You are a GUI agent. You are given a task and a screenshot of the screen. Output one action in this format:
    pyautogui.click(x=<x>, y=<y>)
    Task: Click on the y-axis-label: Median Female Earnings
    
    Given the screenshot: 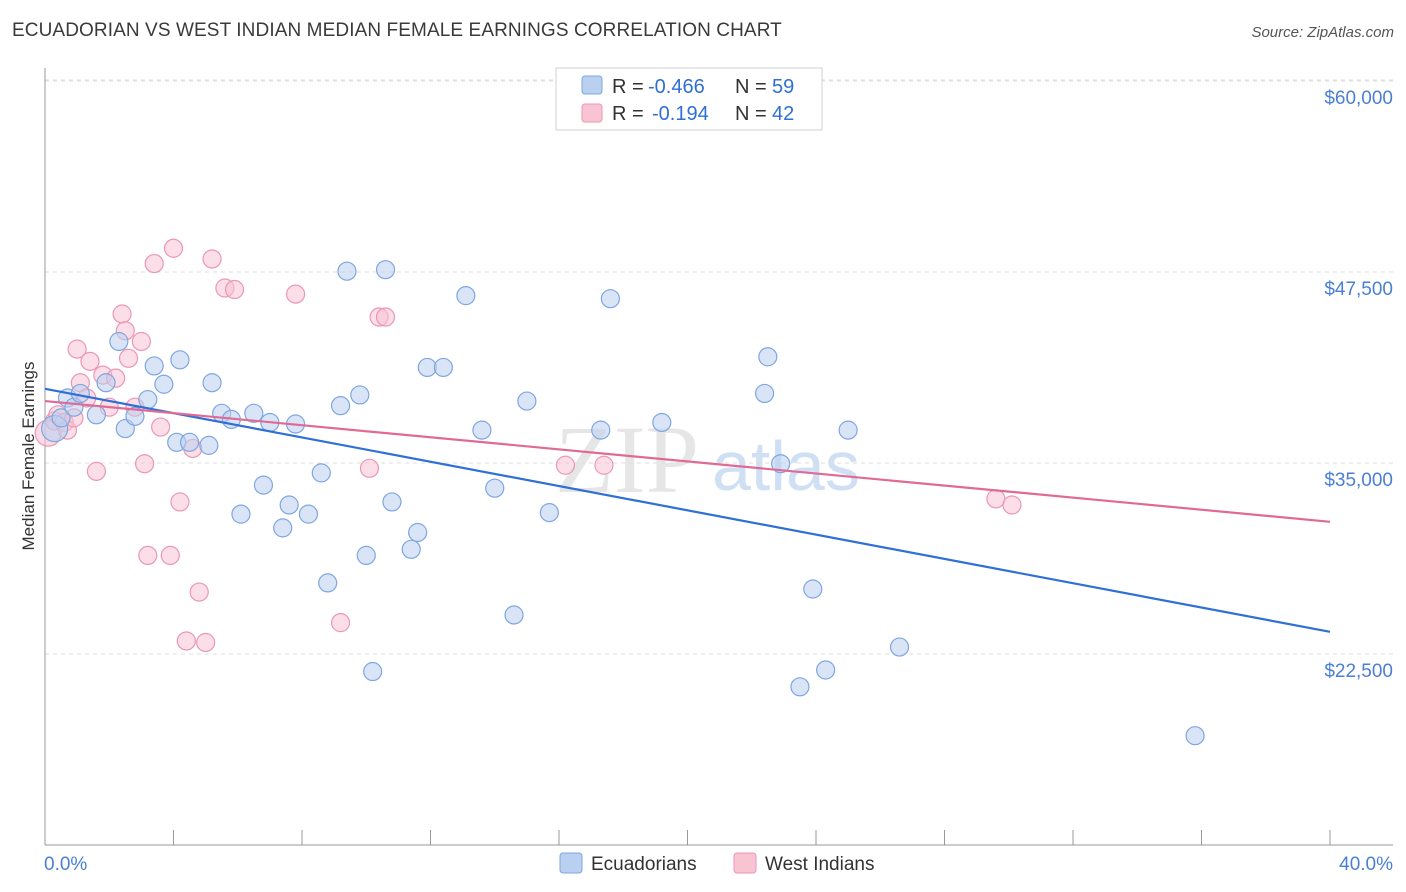 What is the action you would take?
    pyautogui.click(x=28, y=456)
    